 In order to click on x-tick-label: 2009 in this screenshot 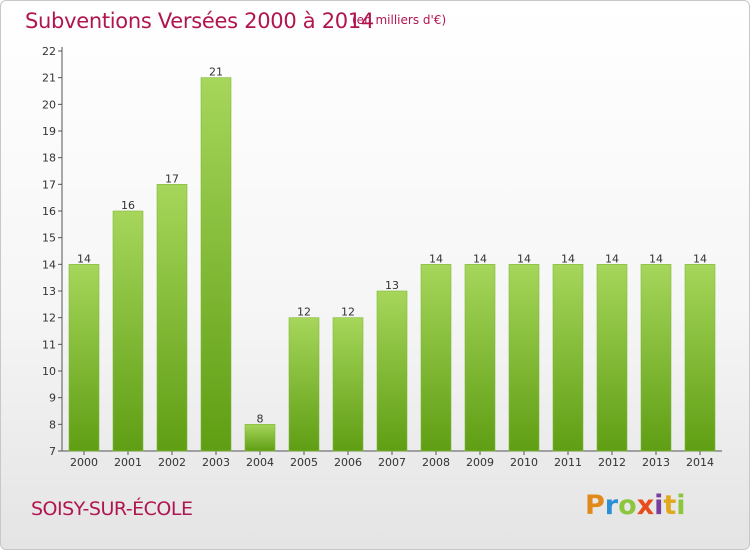, I will do `click(480, 462)`.